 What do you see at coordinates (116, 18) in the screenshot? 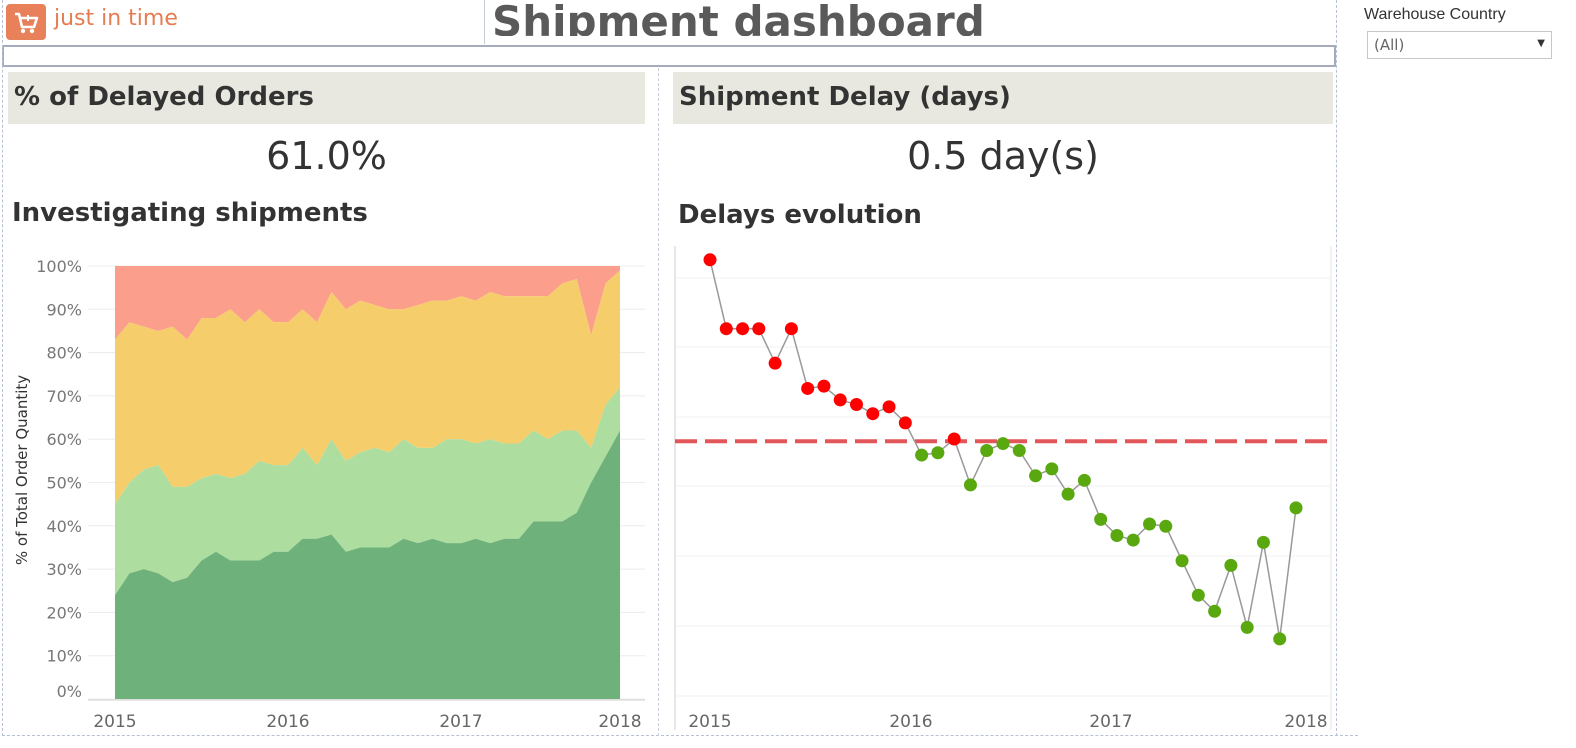
I see `brand-name: just in time` at bounding box center [116, 18].